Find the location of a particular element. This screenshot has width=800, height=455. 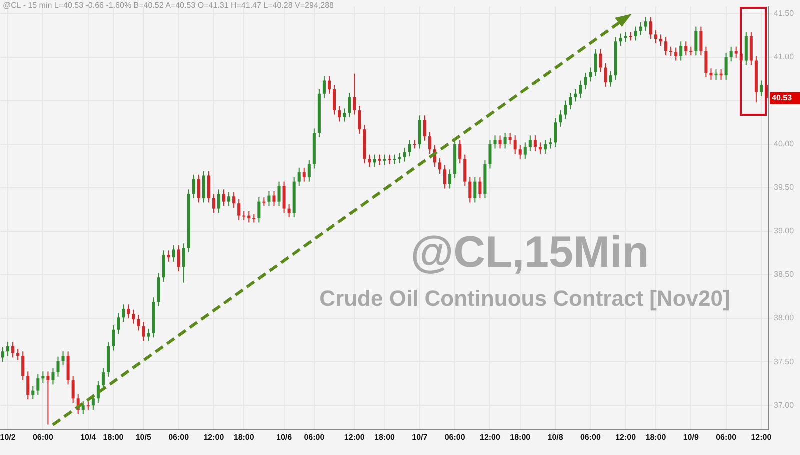

x-tick-label: 10/7 is located at coordinates (420, 437).